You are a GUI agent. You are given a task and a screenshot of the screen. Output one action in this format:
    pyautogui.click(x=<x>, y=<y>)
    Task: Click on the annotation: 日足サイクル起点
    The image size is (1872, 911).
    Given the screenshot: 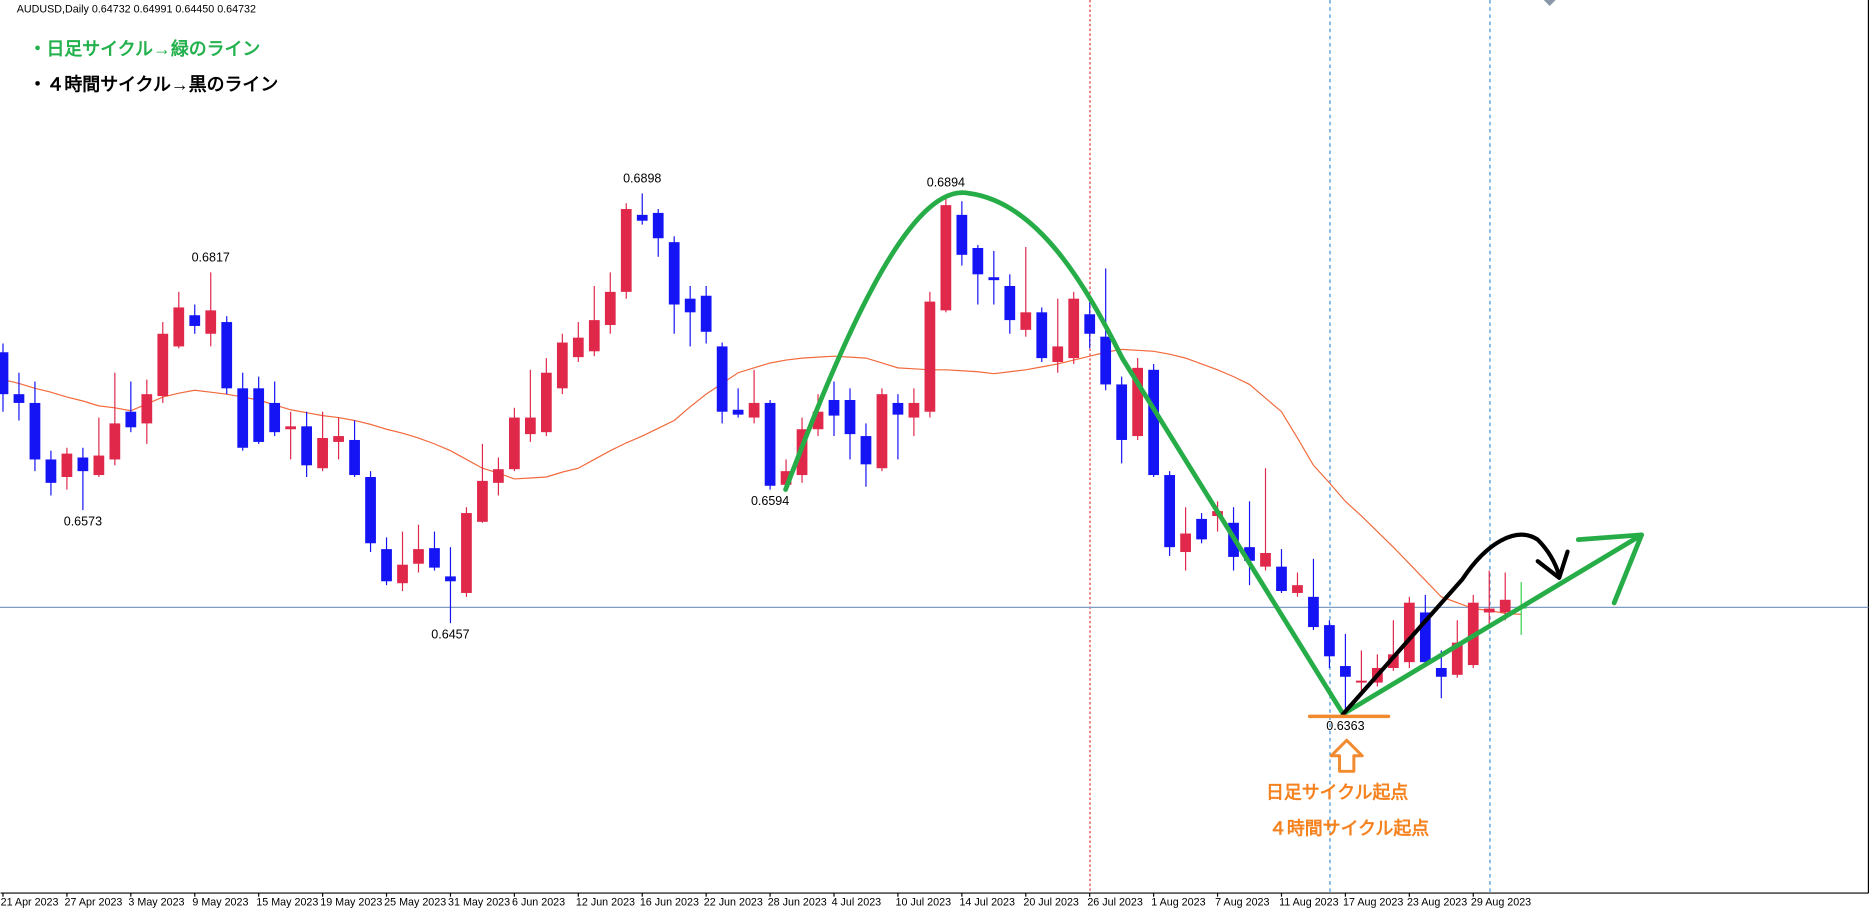 What is the action you would take?
    pyautogui.click(x=1337, y=792)
    